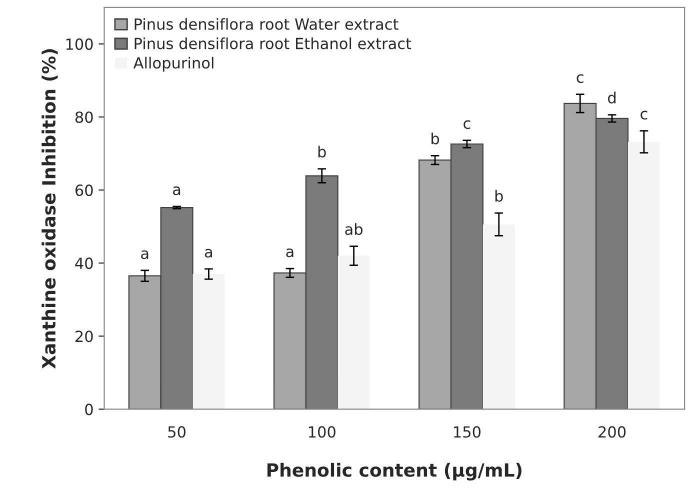 The height and width of the screenshot is (493, 695). Describe the element at coordinates (394, 471) in the screenshot. I see `x-axis-title: Phenolic content (µg/mL)` at that location.